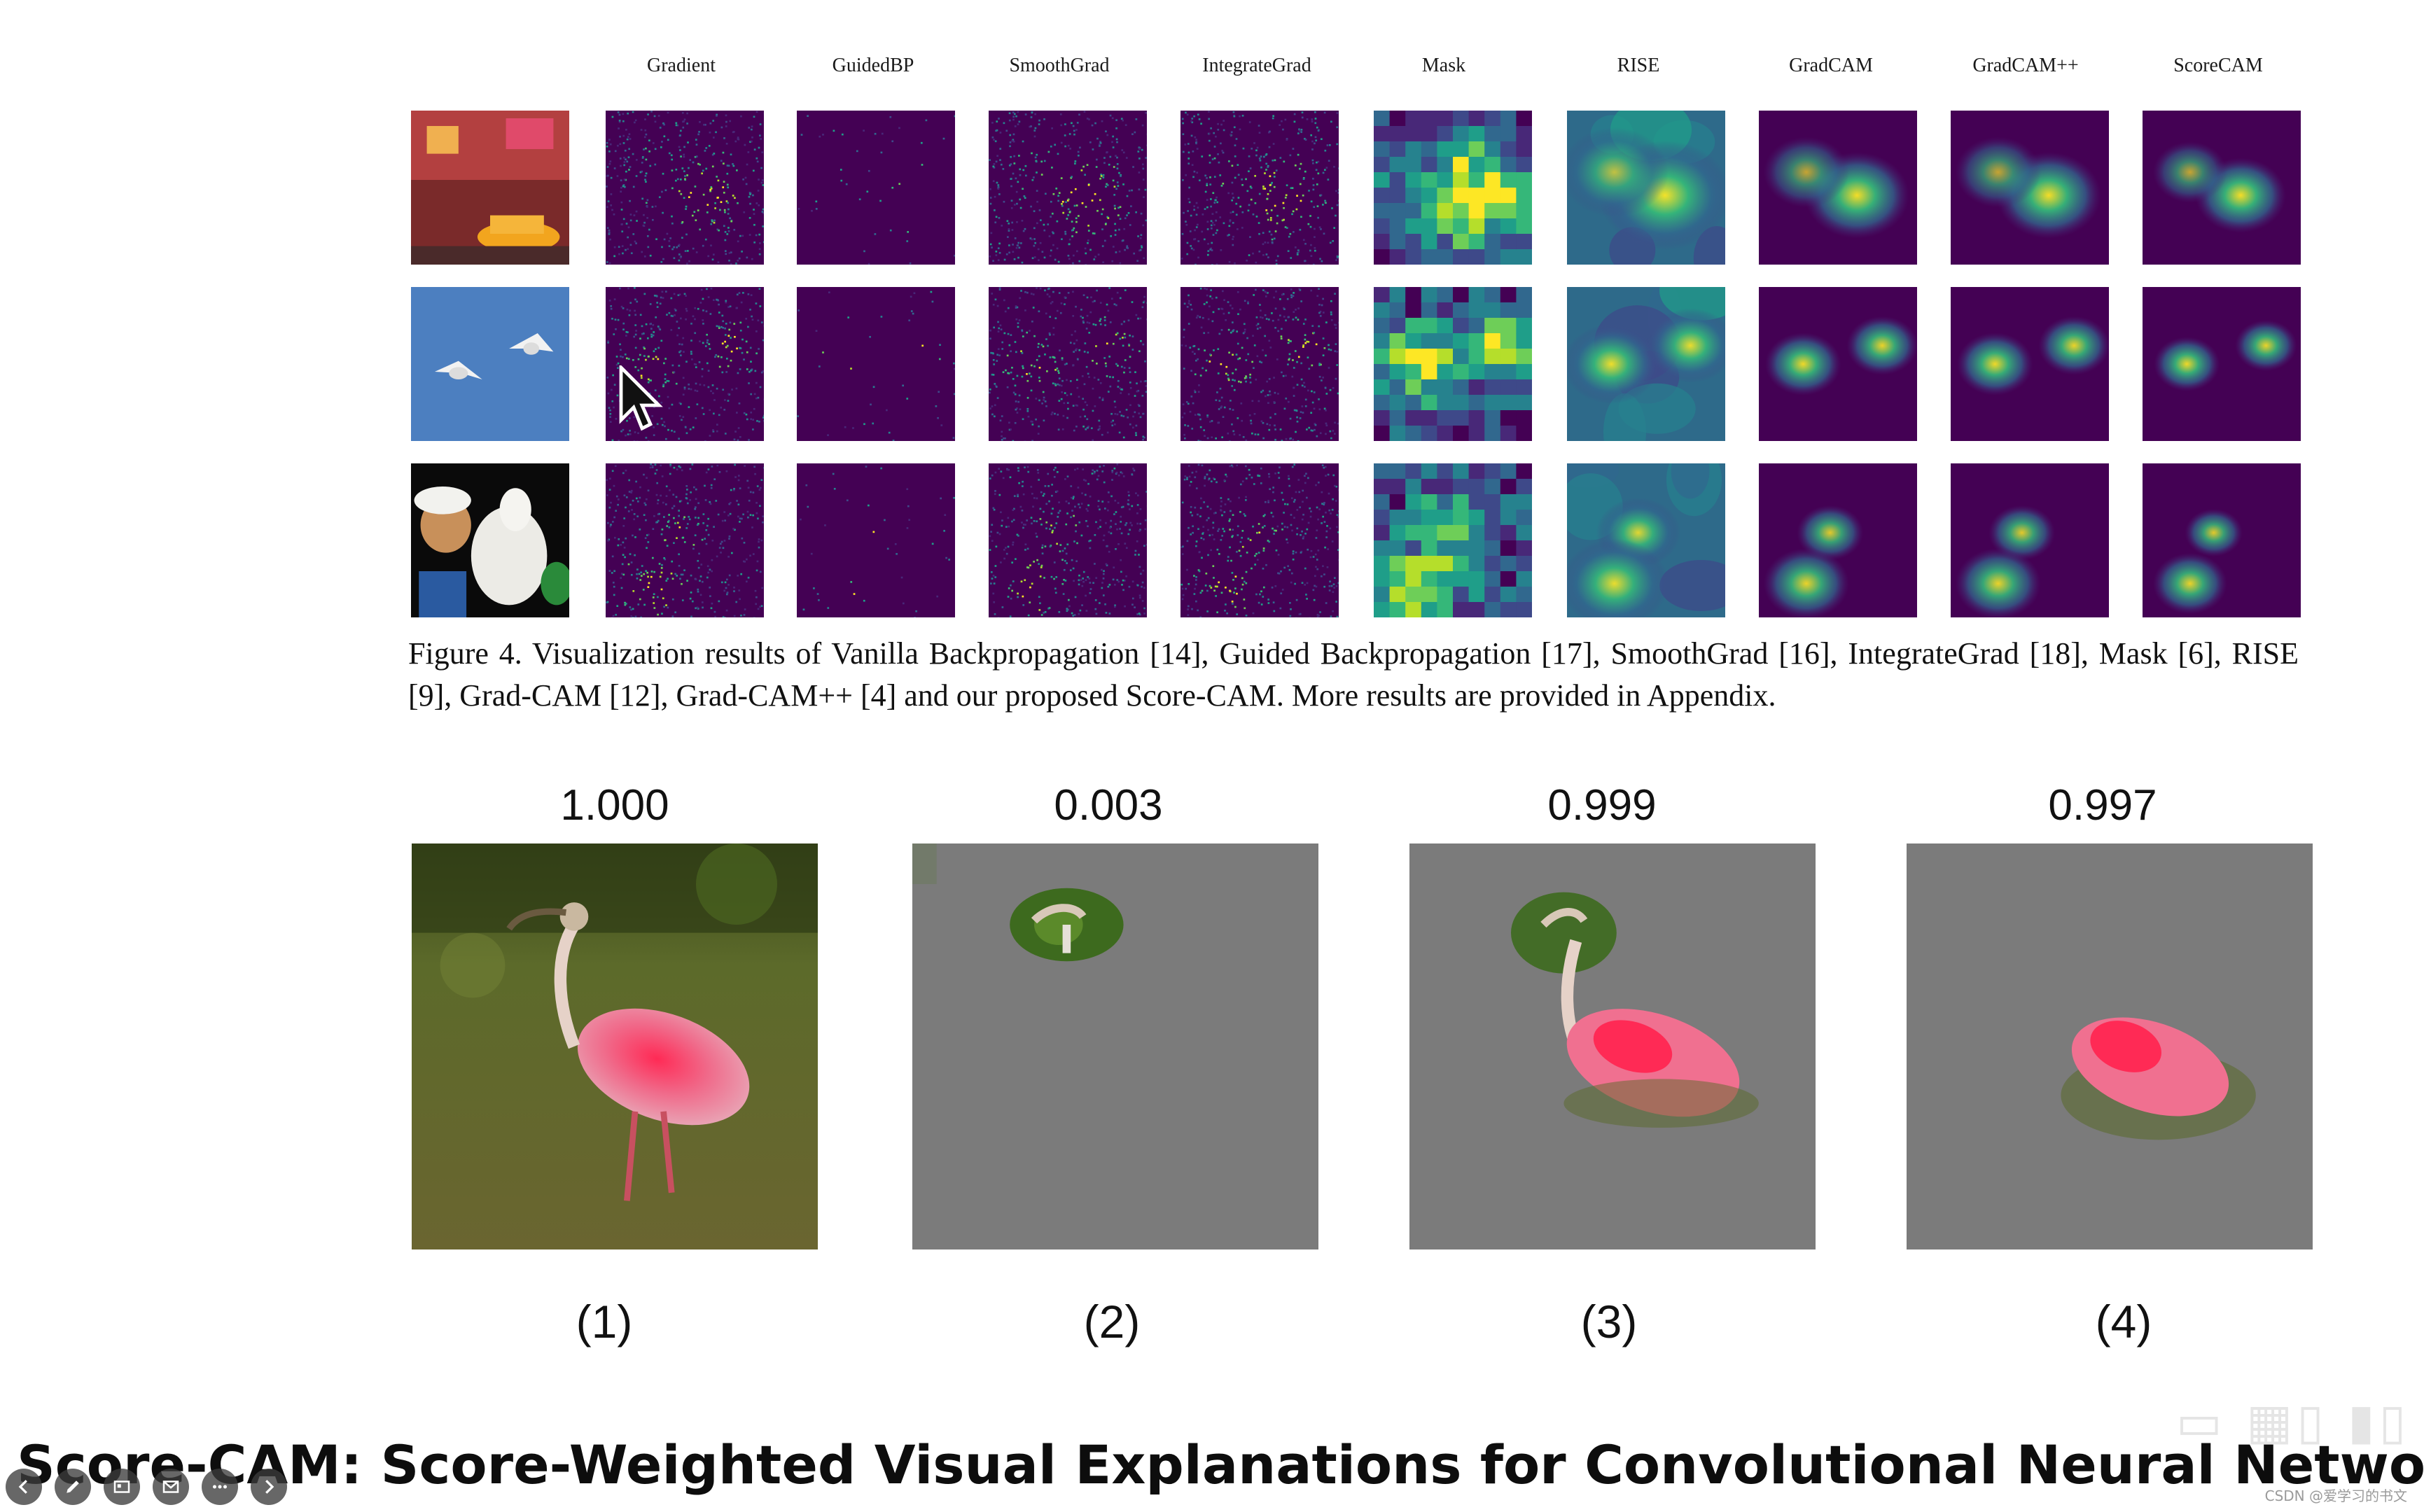 Image resolution: width=2424 pixels, height=1512 pixels. I want to click on panel-mask-bird, so click(1612, 1047).